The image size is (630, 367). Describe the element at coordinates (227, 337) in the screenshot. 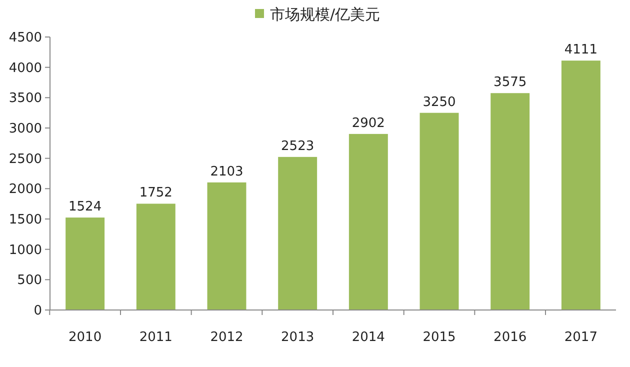

I see `x-tick-label: 2012` at that location.